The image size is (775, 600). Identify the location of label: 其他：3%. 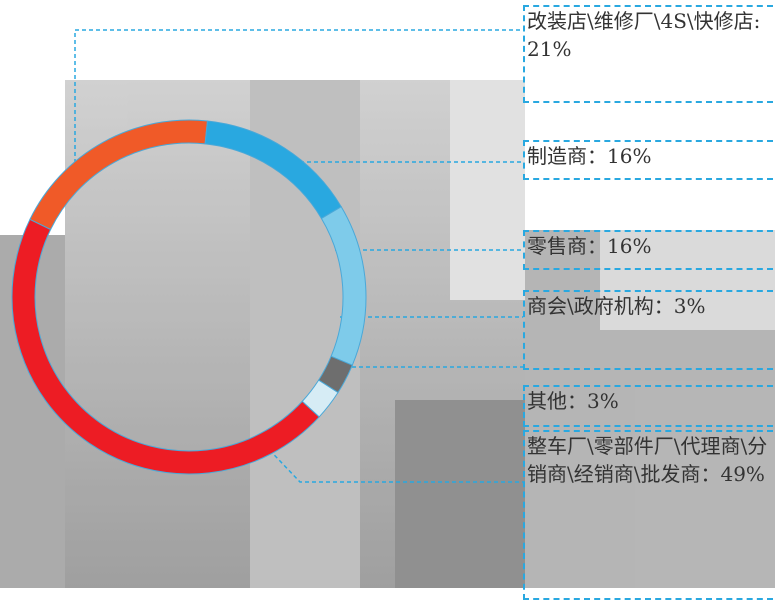
(648, 406).